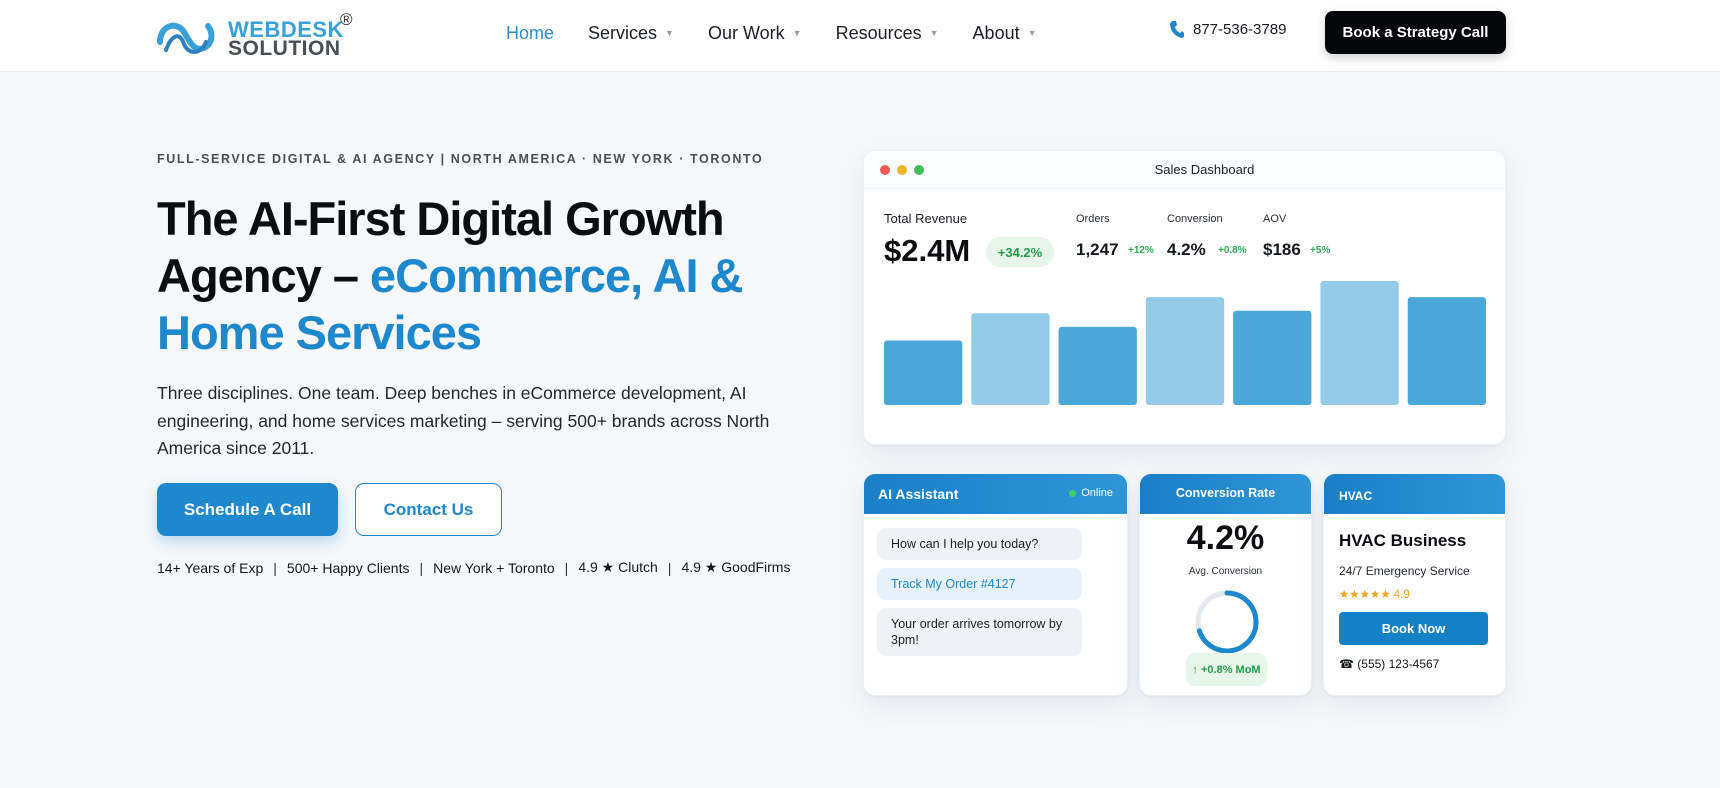  What do you see at coordinates (1240, 29) in the screenshot?
I see `phone-number: 877-536-3789` at bounding box center [1240, 29].